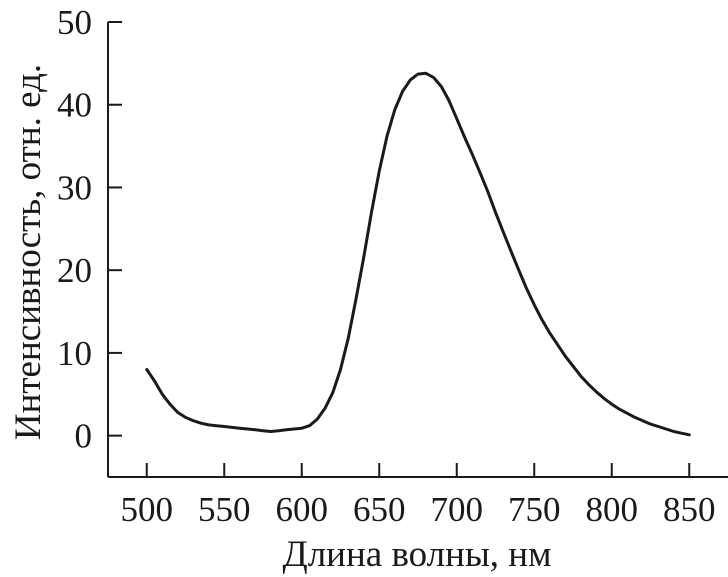 Image resolution: width=728 pixels, height=577 pixels. Describe the element at coordinates (84, 436) in the screenshot. I see `y-tick-label: 0` at that location.